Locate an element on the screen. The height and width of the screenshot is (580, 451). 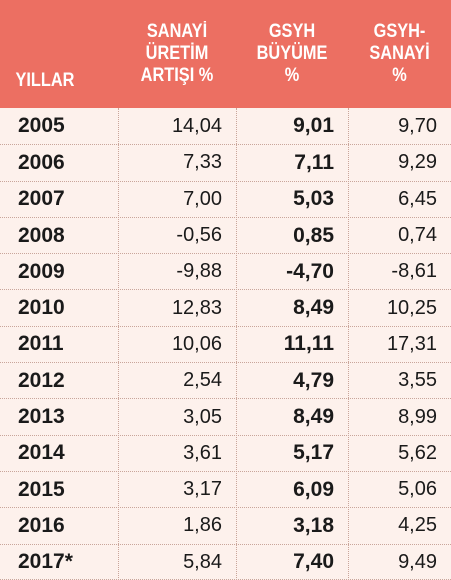
table-row: 2006 7,33 7,11 9,29 is located at coordinates (225, 162).